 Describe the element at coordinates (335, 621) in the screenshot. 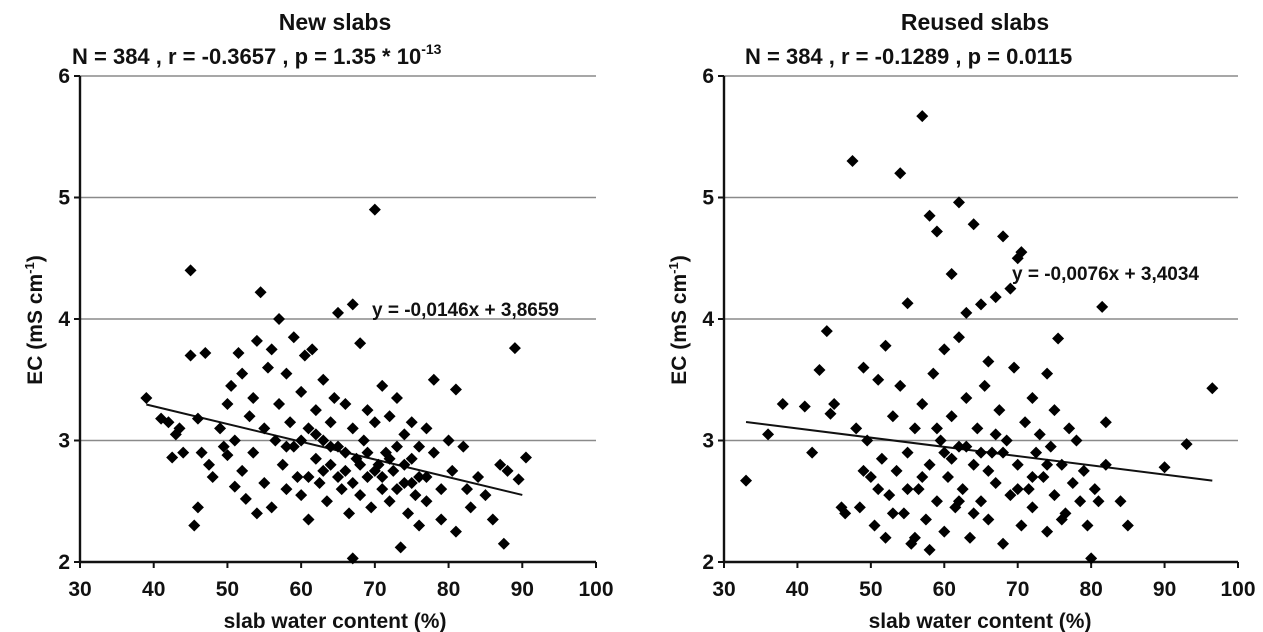

I see `x-axis-label: slab water content (%)` at that location.